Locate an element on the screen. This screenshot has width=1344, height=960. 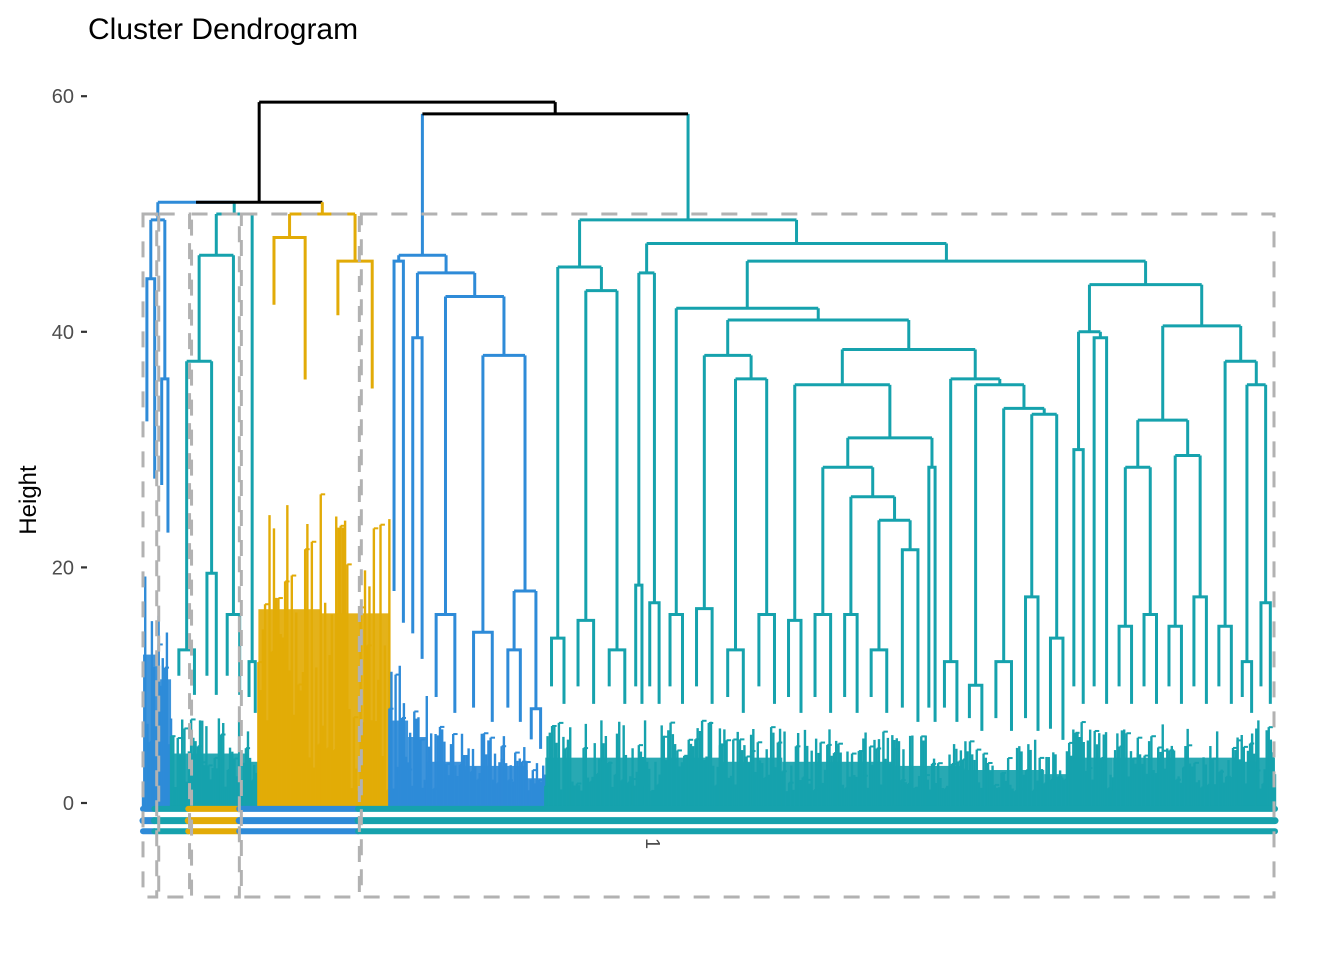
y-tick-label: 40 is located at coordinates (63, 333).